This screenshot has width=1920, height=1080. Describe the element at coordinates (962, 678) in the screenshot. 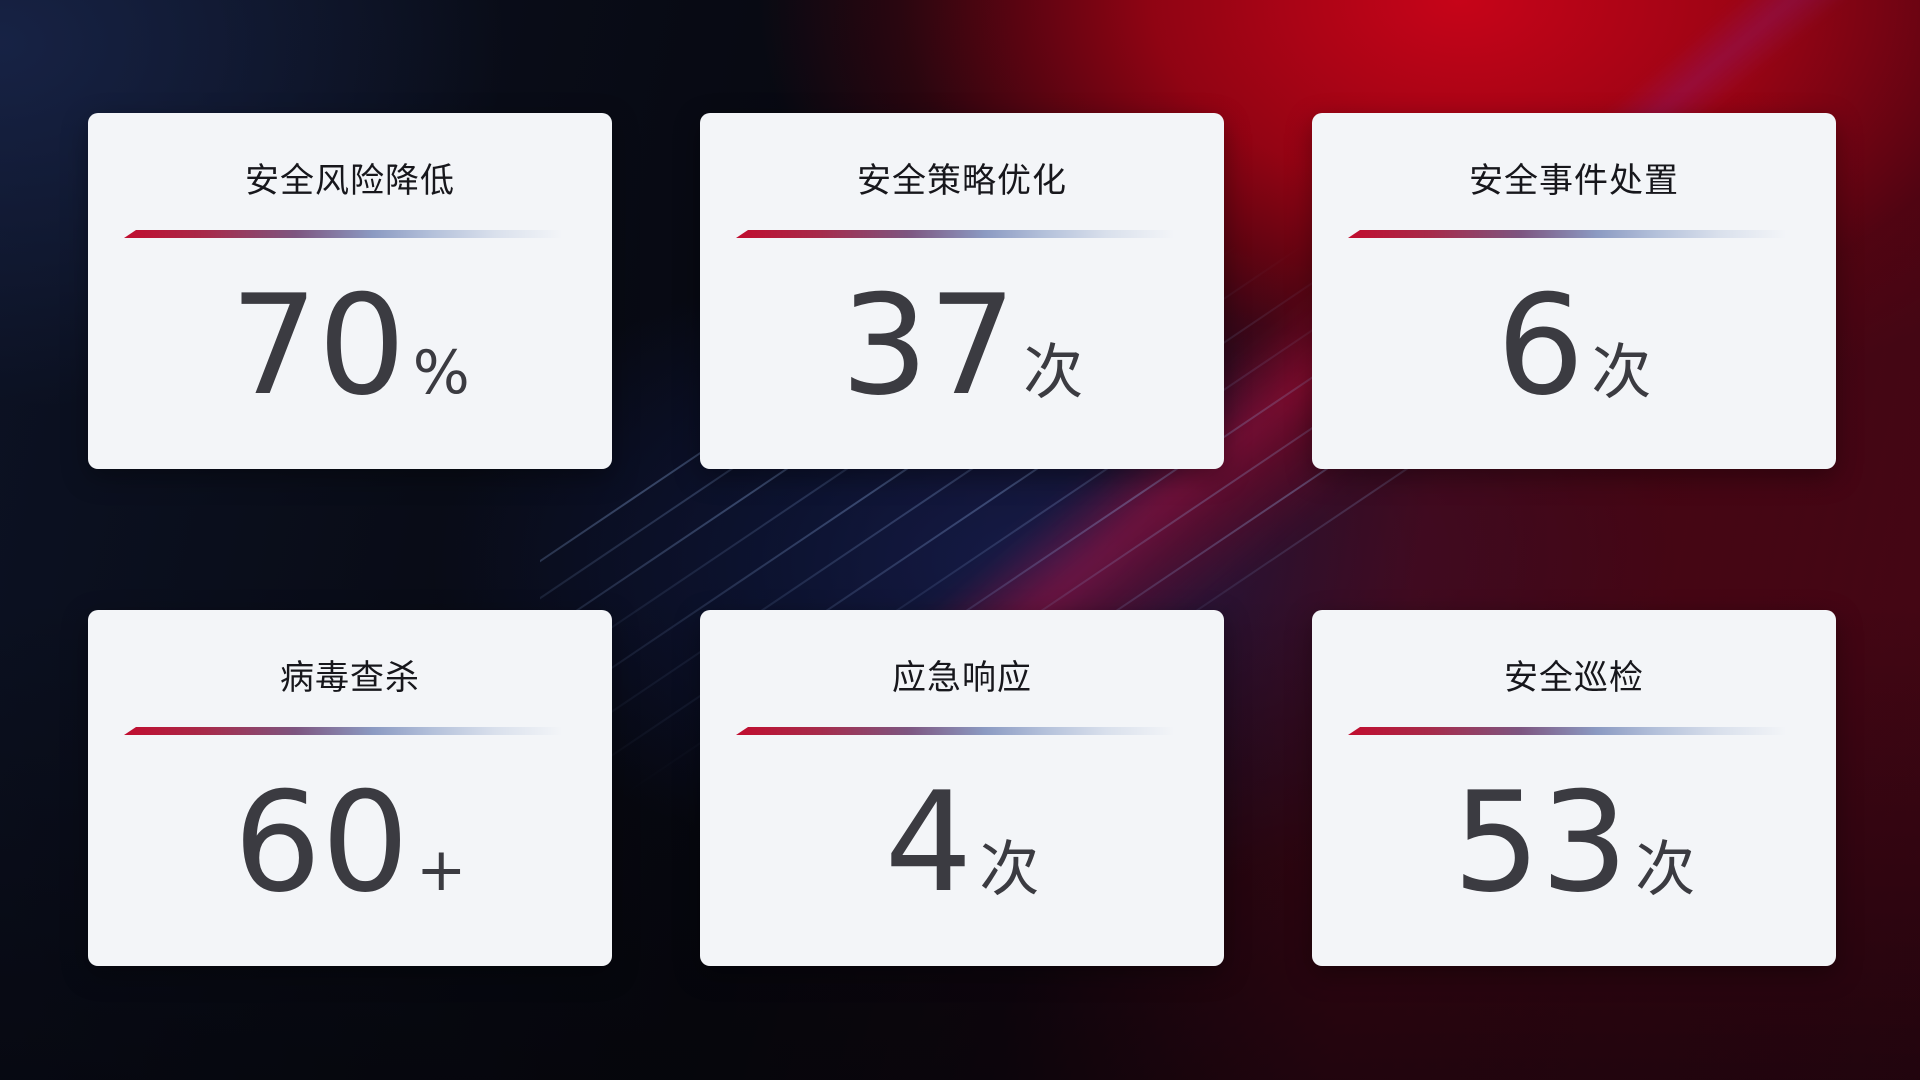

I see `metric-title: 应急响应` at that location.